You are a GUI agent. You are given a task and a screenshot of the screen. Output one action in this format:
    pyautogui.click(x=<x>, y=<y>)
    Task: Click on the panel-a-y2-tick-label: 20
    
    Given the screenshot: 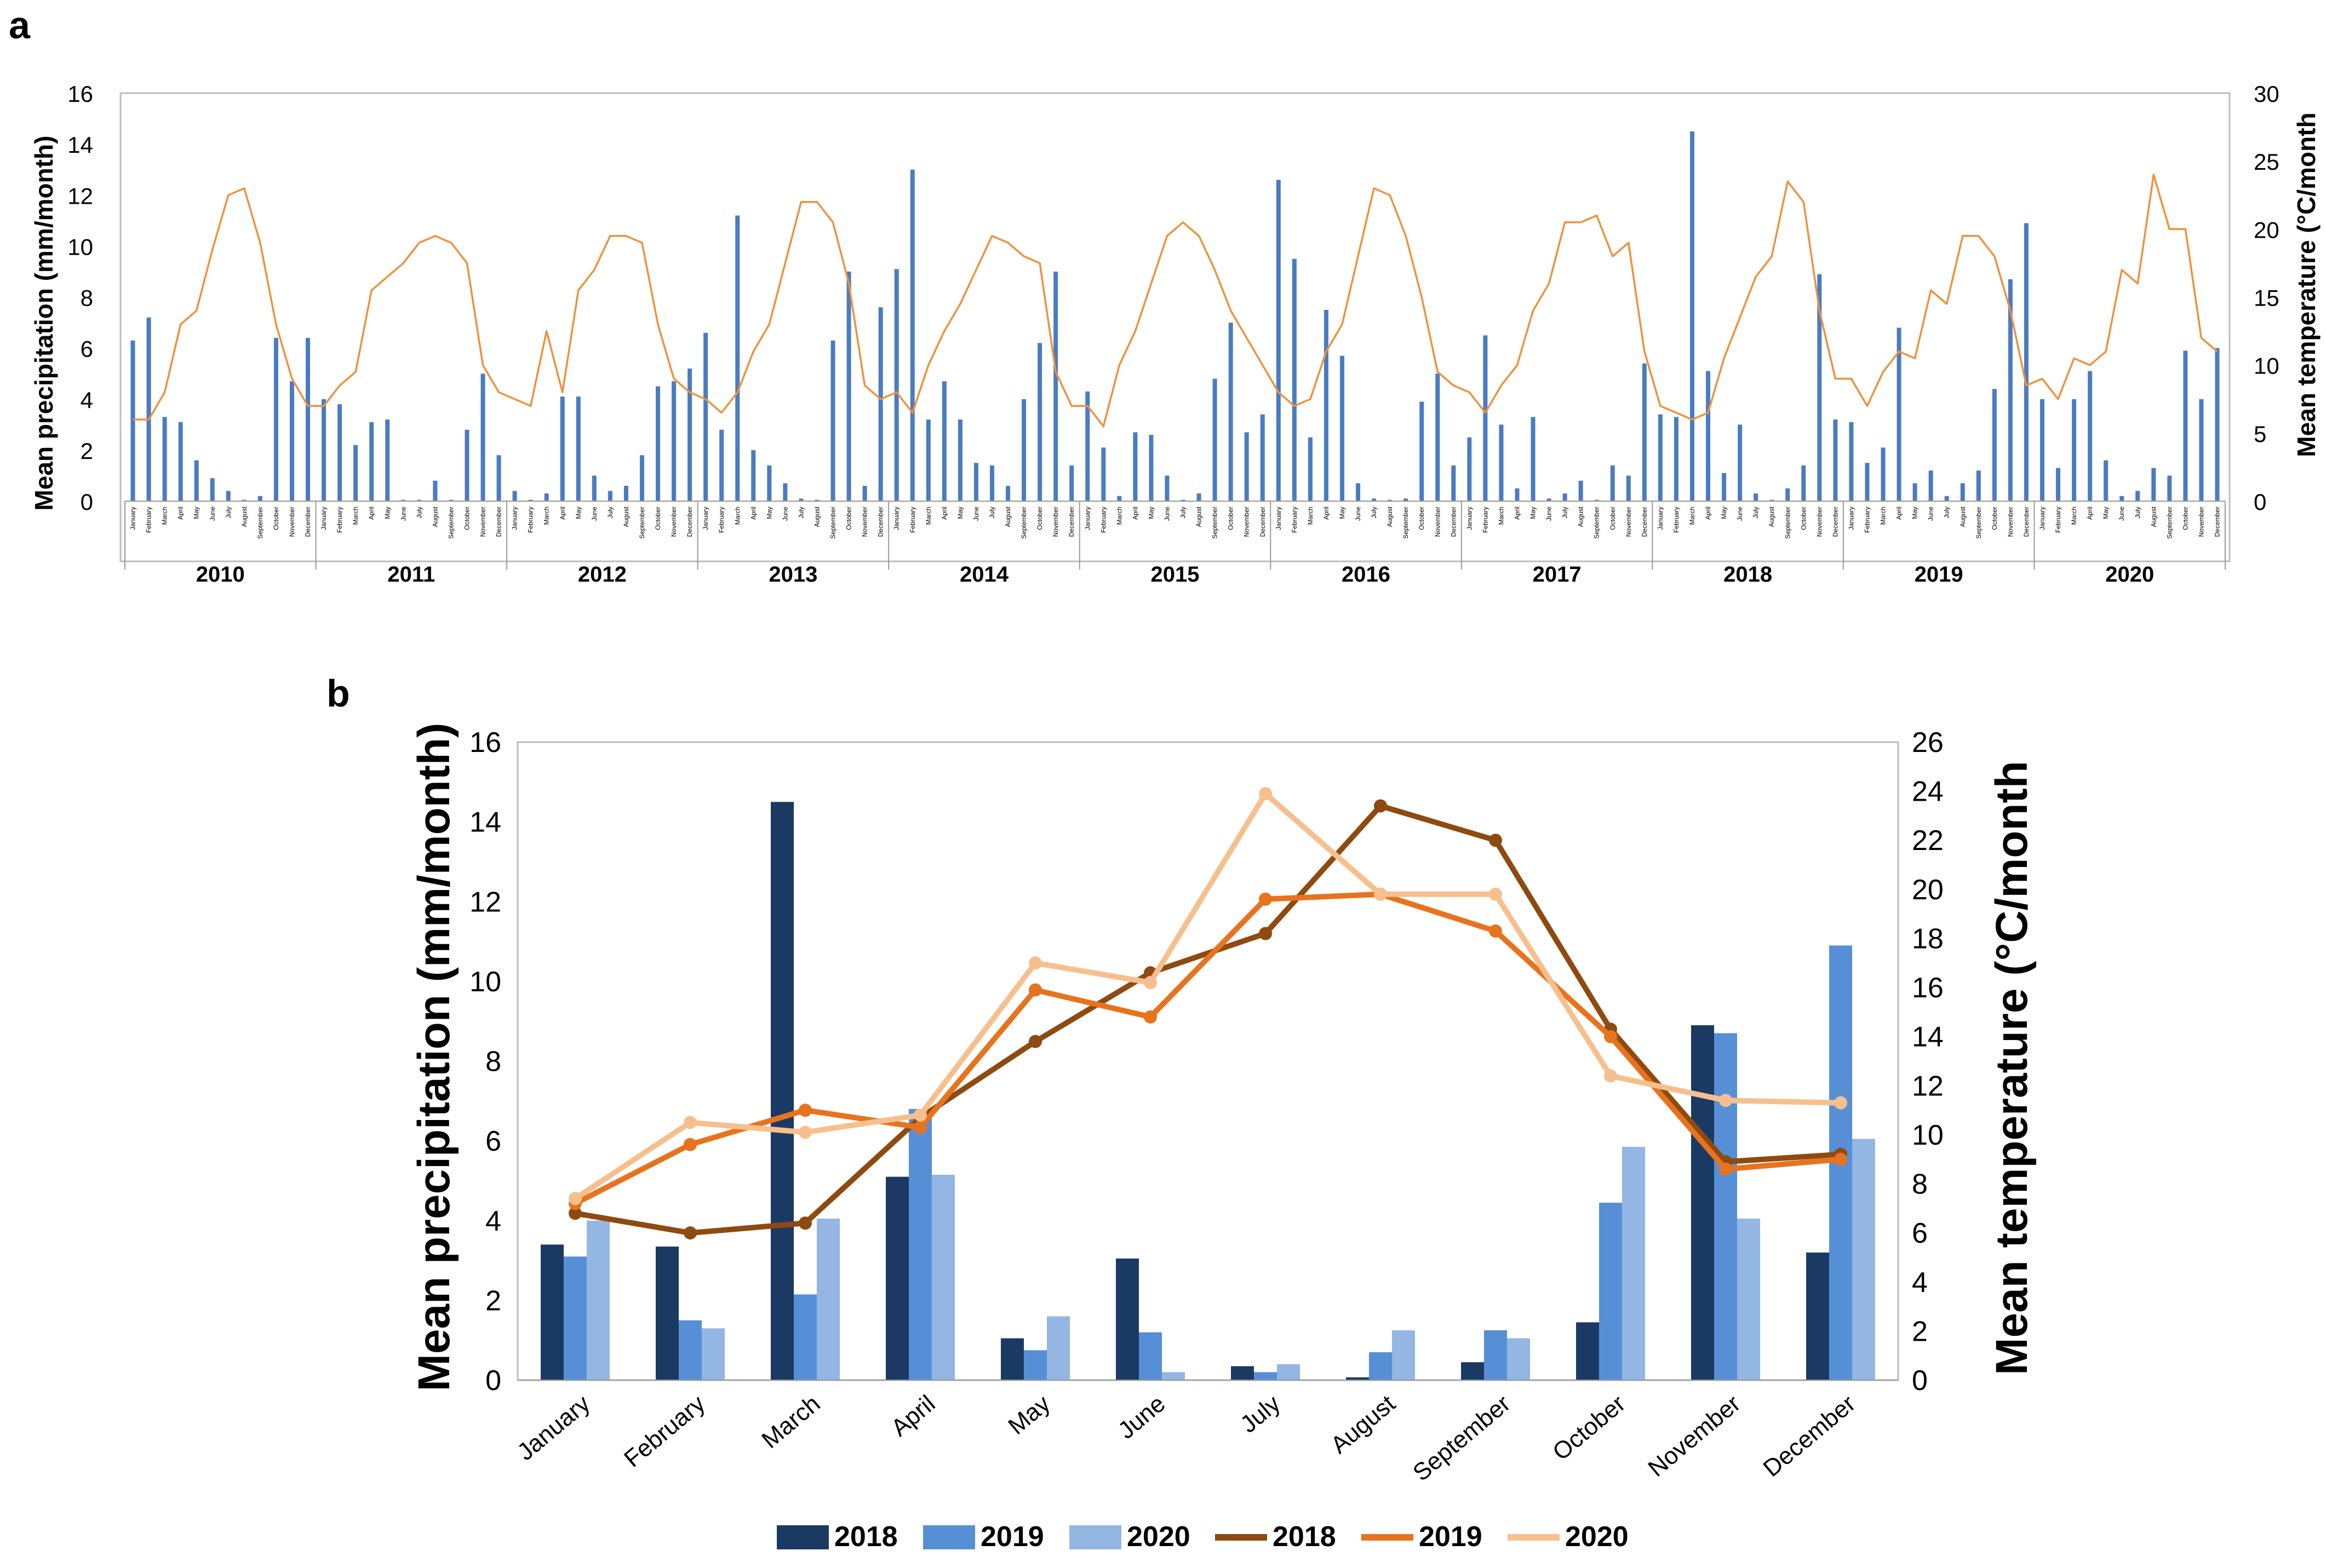 What is the action you would take?
    pyautogui.click(x=2266, y=230)
    